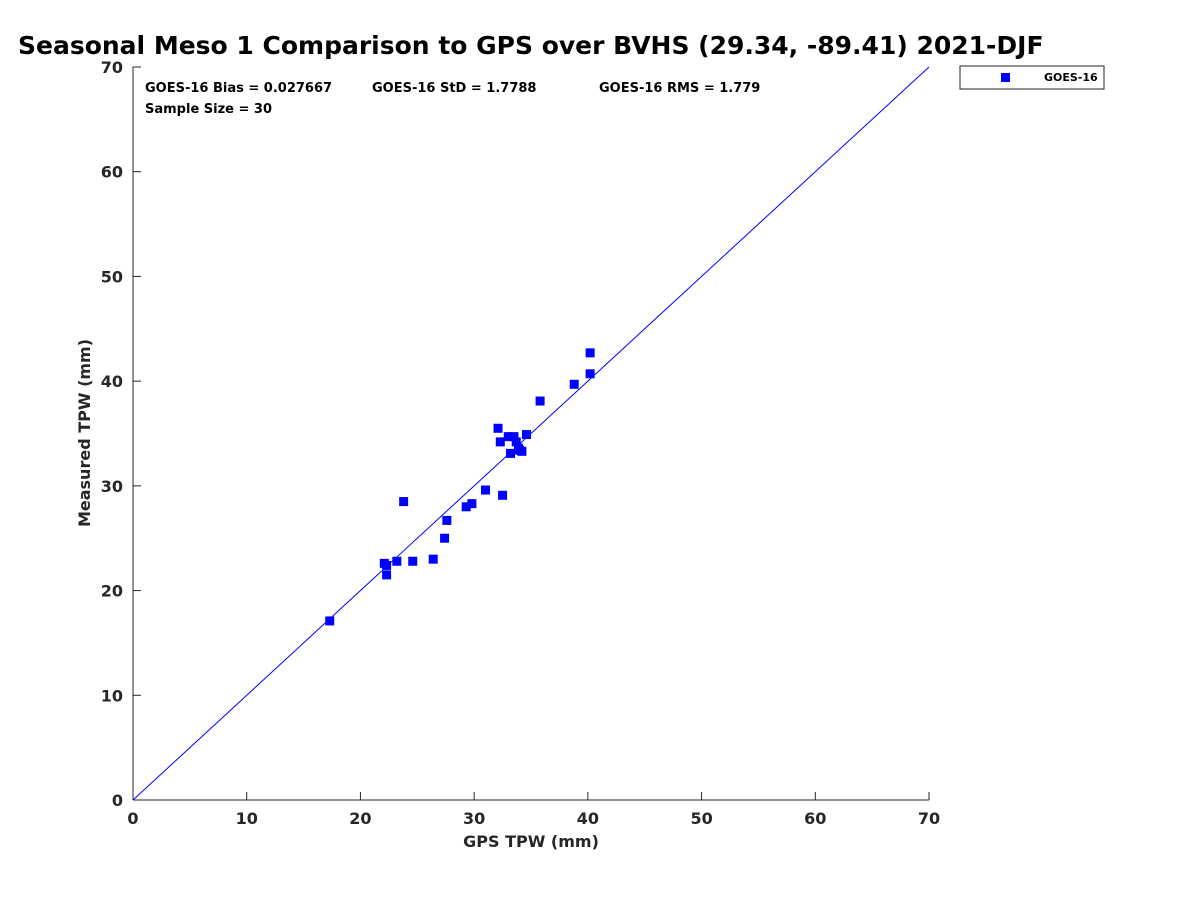  Describe the element at coordinates (1071, 77) in the screenshot. I see `legend-label-goes-16: GOES-16` at that location.